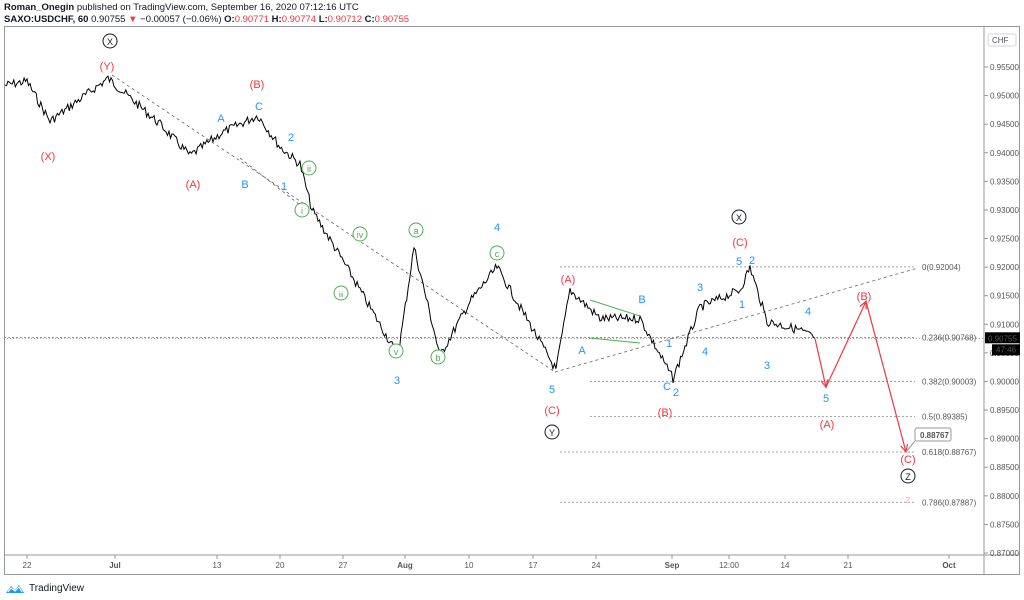  Describe the element at coordinates (848, 565) in the screenshot. I see `time-tick-label: 21` at that location.